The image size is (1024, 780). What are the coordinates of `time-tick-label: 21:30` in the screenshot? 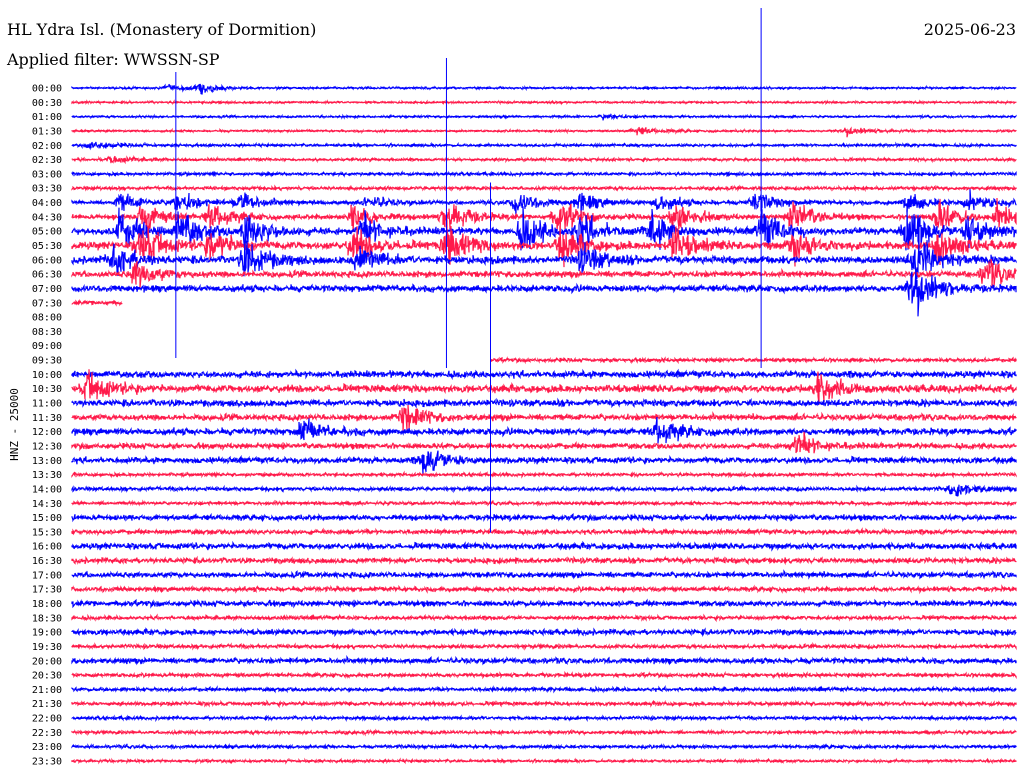 It's located at (47, 704).